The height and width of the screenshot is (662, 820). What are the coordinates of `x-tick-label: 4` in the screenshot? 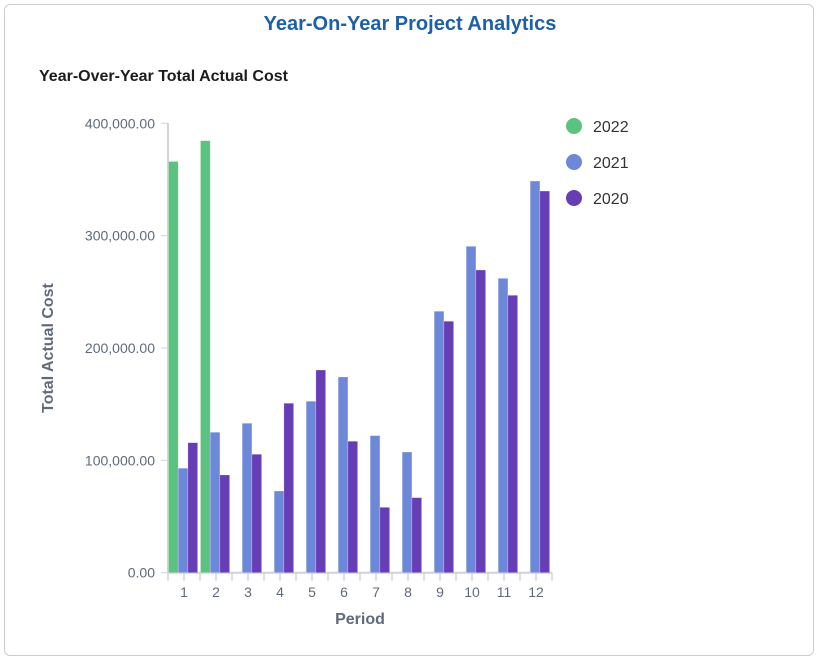 It's located at (280, 592).